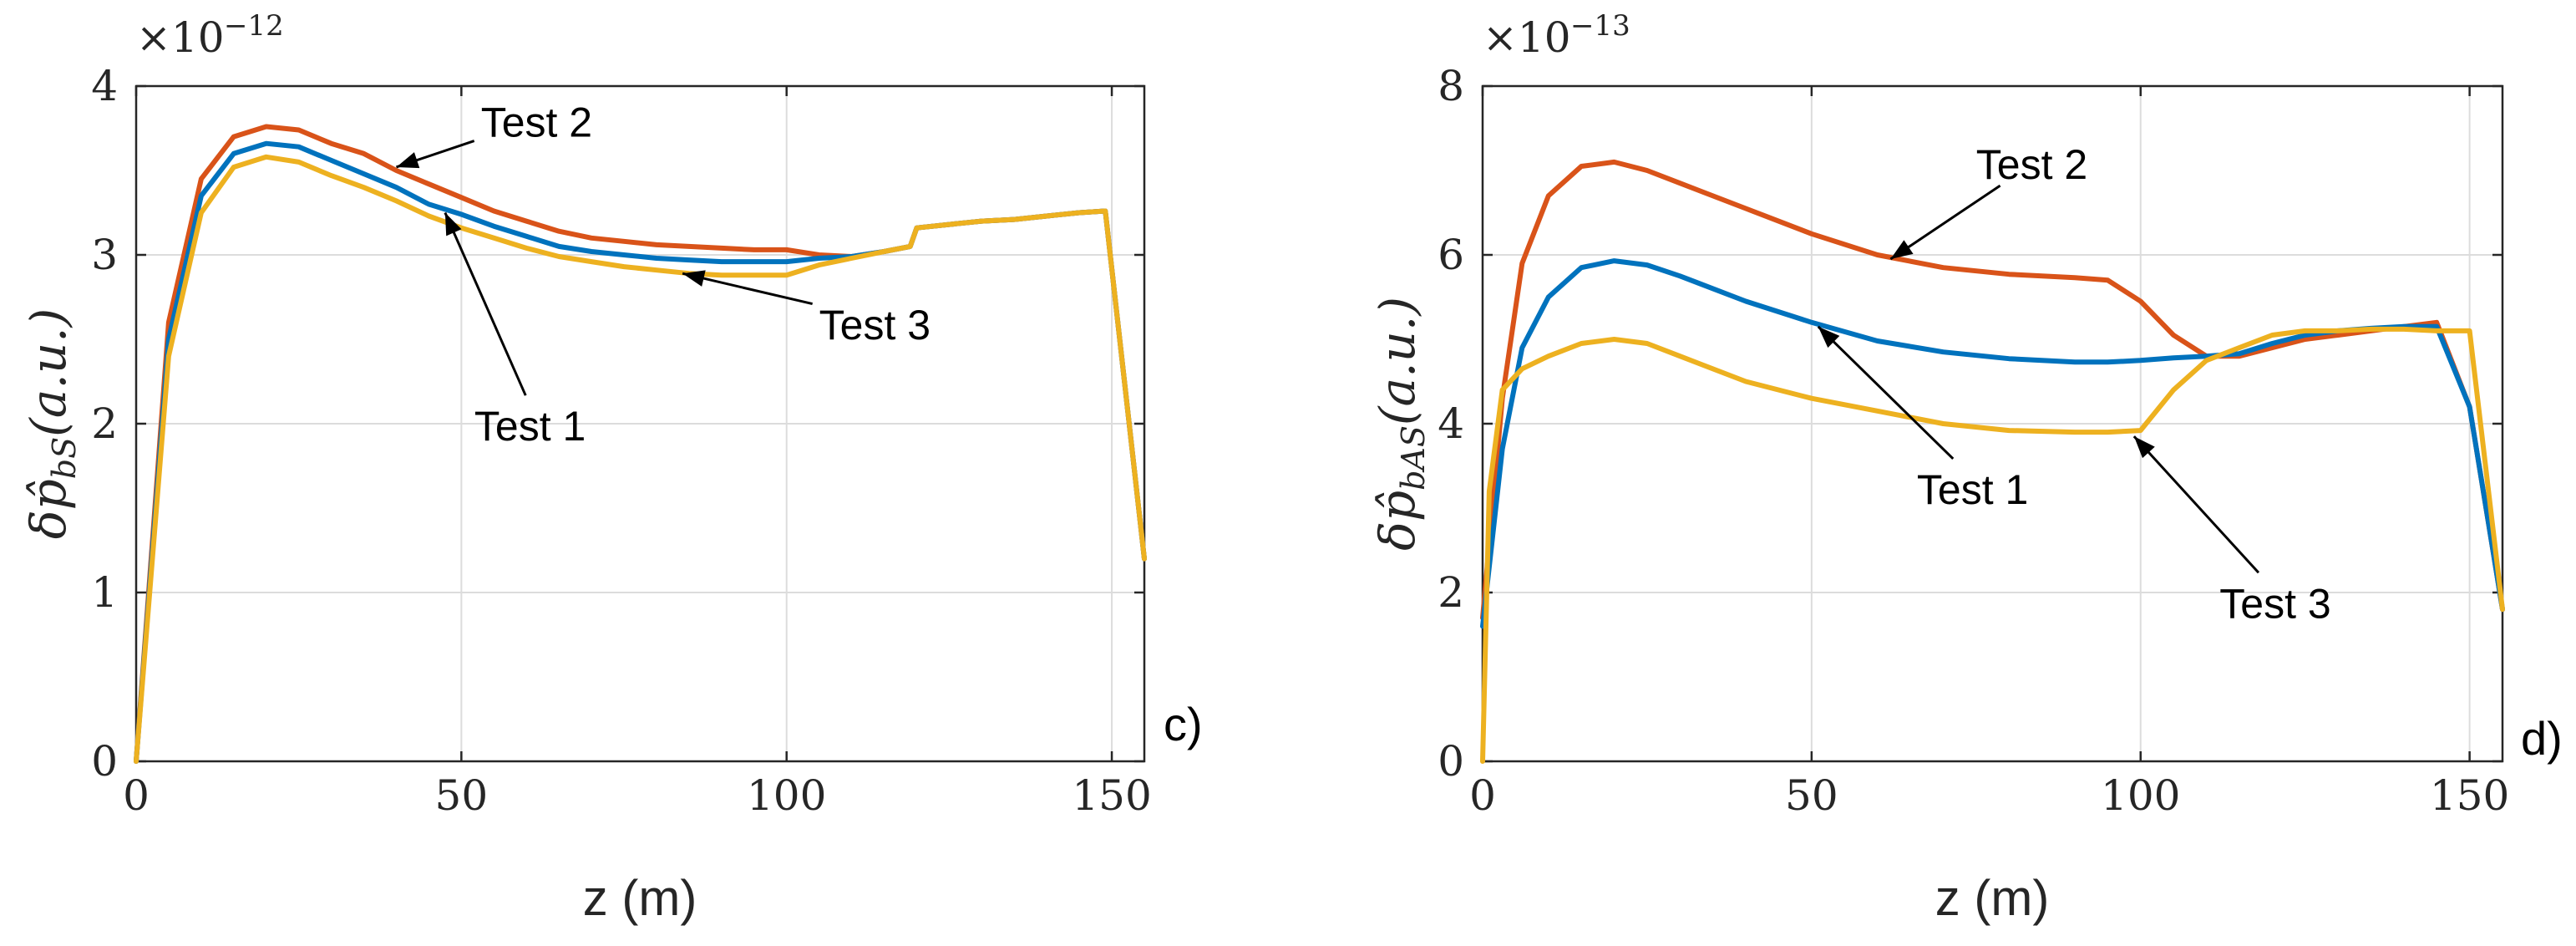 The image size is (2576, 946). What do you see at coordinates (2469, 795) in the screenshot?
I see `chart-d-x-tick-label: 150` at bounding box center [2469, 795].